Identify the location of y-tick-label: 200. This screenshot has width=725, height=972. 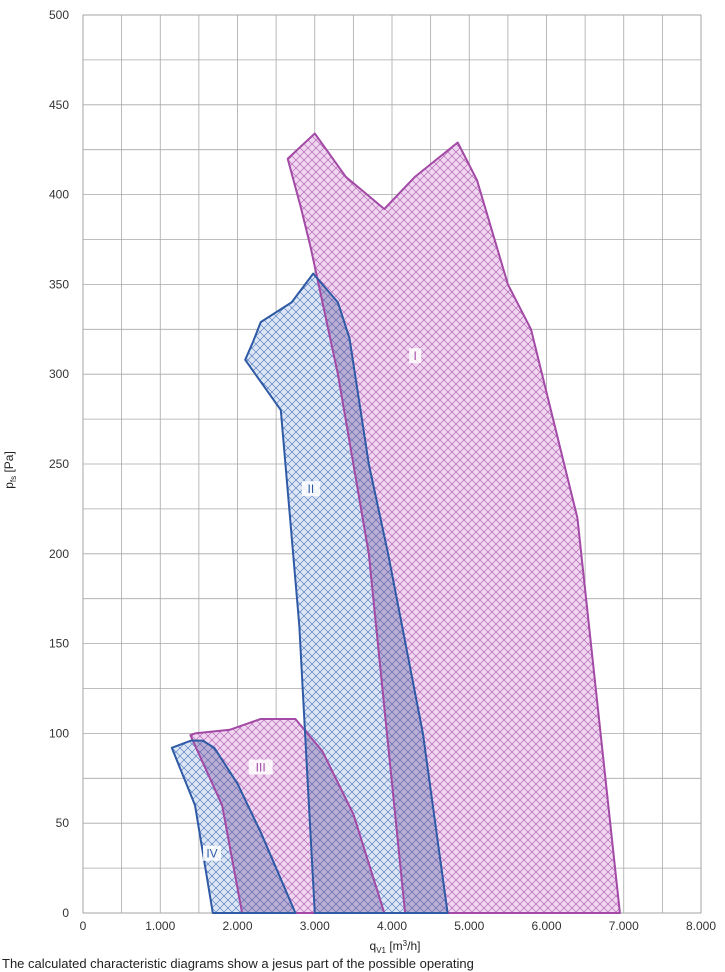
(59, 554).